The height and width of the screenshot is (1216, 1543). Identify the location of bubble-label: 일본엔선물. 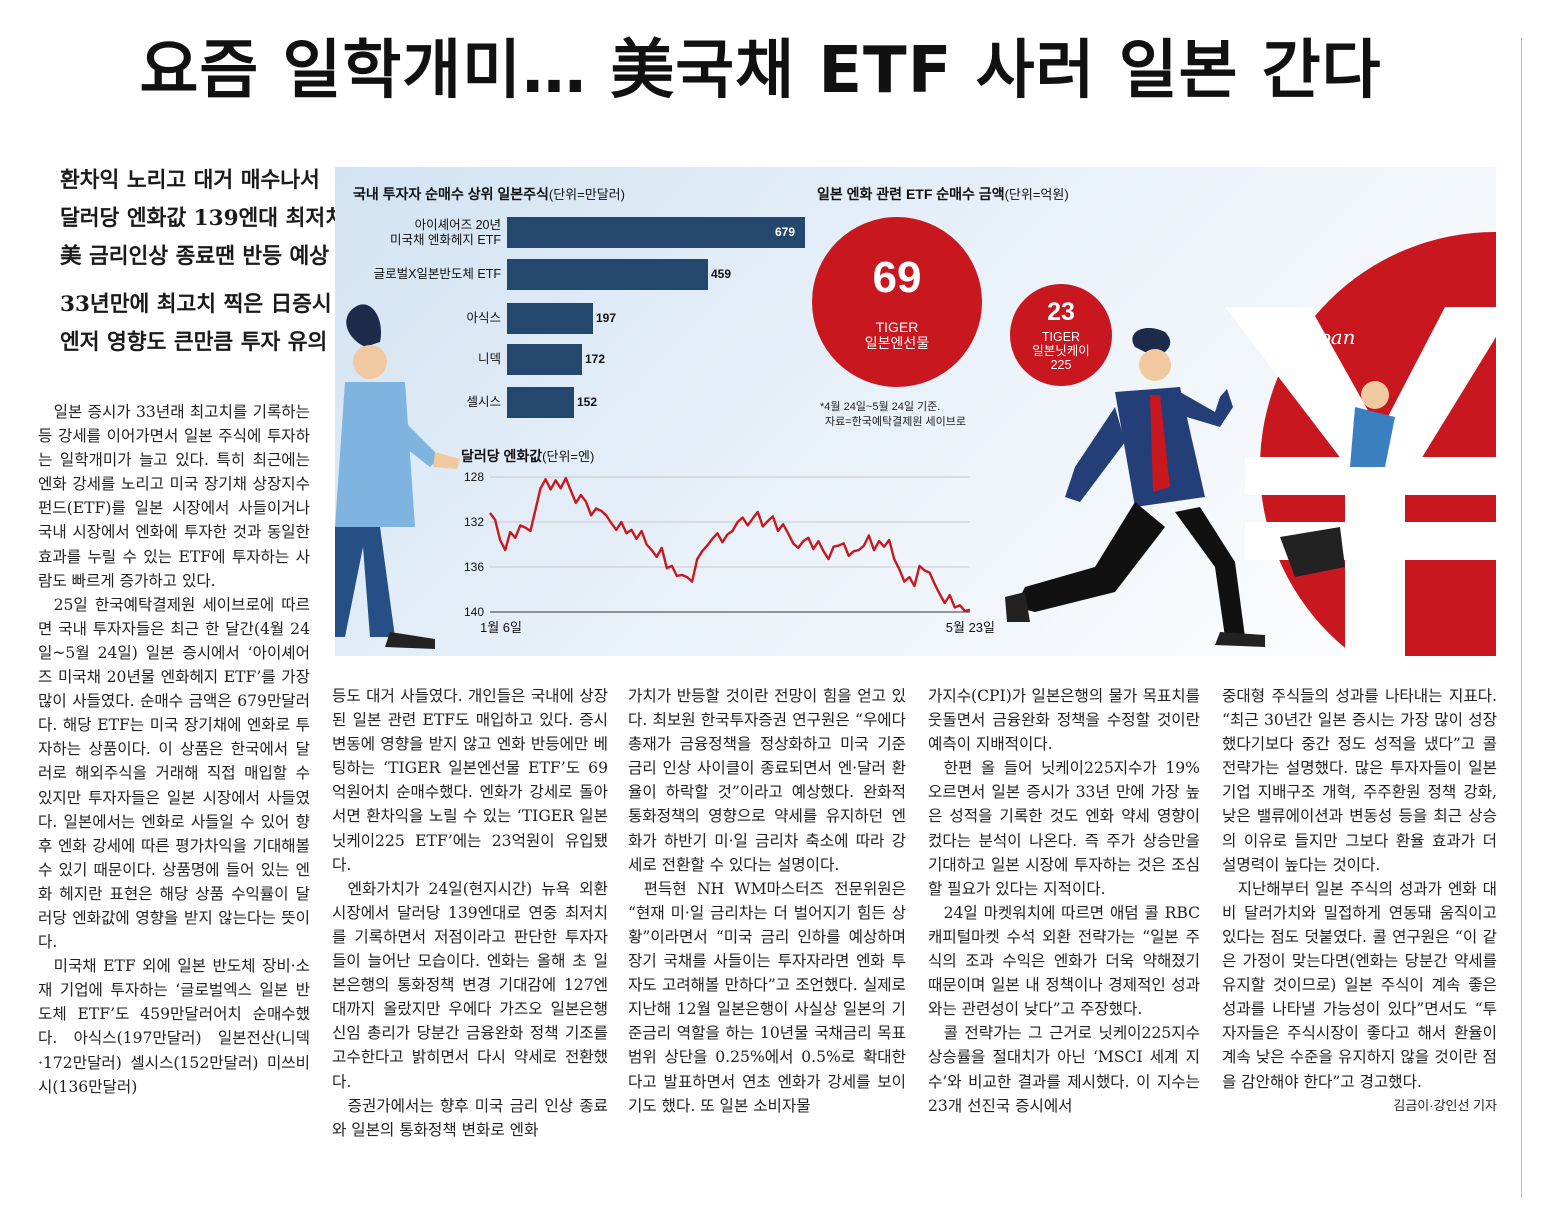
(897, 343).